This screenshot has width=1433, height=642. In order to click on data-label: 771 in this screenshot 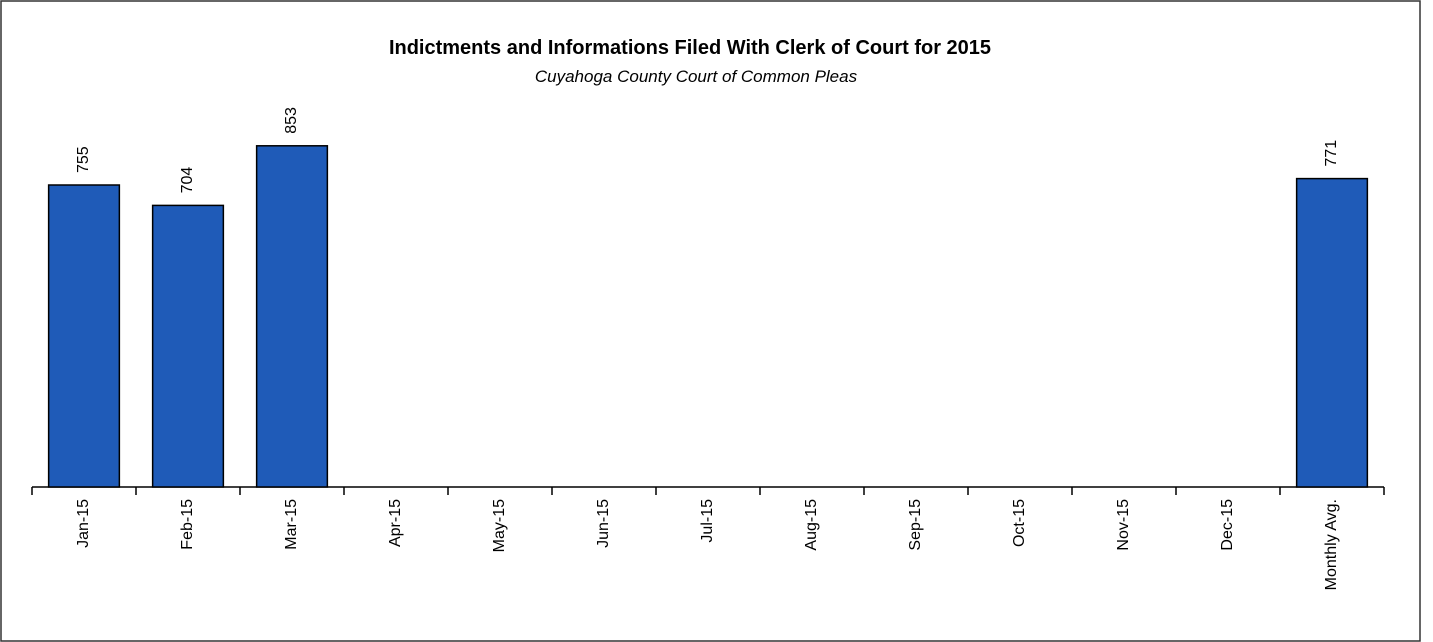, I will do `click(1331, 153)`.